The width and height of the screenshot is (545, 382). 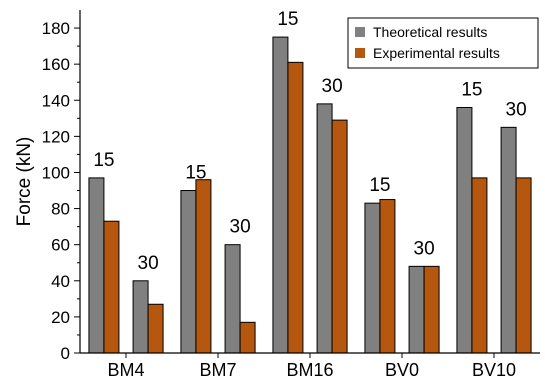 I want to click on x-ticks: BM4 BM7 BM16 BV0 BV10, so click(x=311, y=366).